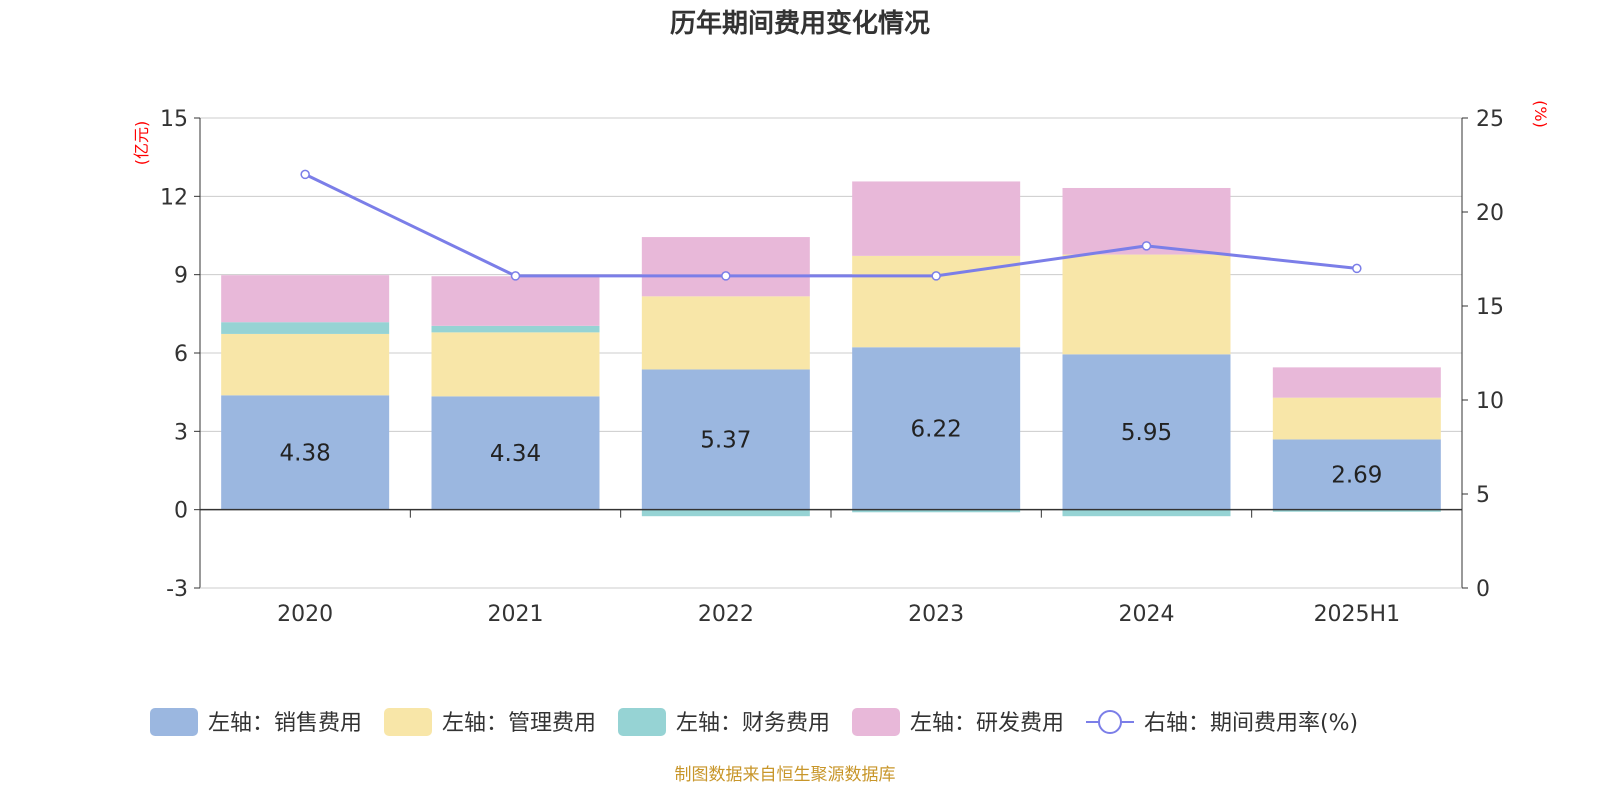 The width and height of the screenshot is (1600, 800). What do you see at coordinates (1251, 723) in the screenshot?
I see `legend-label: 右轴：期间费用率(%)` at bounding box center [1251, 723].